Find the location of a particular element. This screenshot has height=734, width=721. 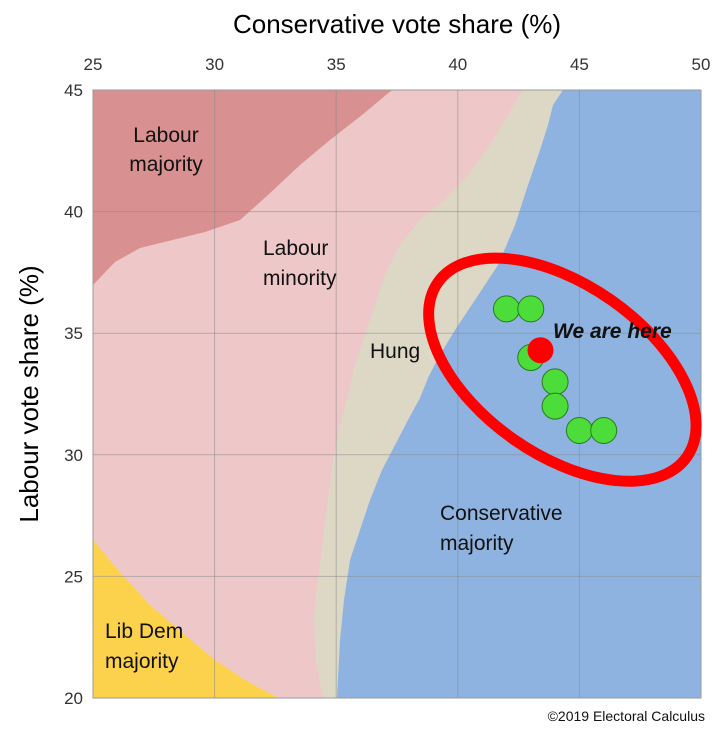

y-tick-label: 20 is located at coordinates (73, 698).